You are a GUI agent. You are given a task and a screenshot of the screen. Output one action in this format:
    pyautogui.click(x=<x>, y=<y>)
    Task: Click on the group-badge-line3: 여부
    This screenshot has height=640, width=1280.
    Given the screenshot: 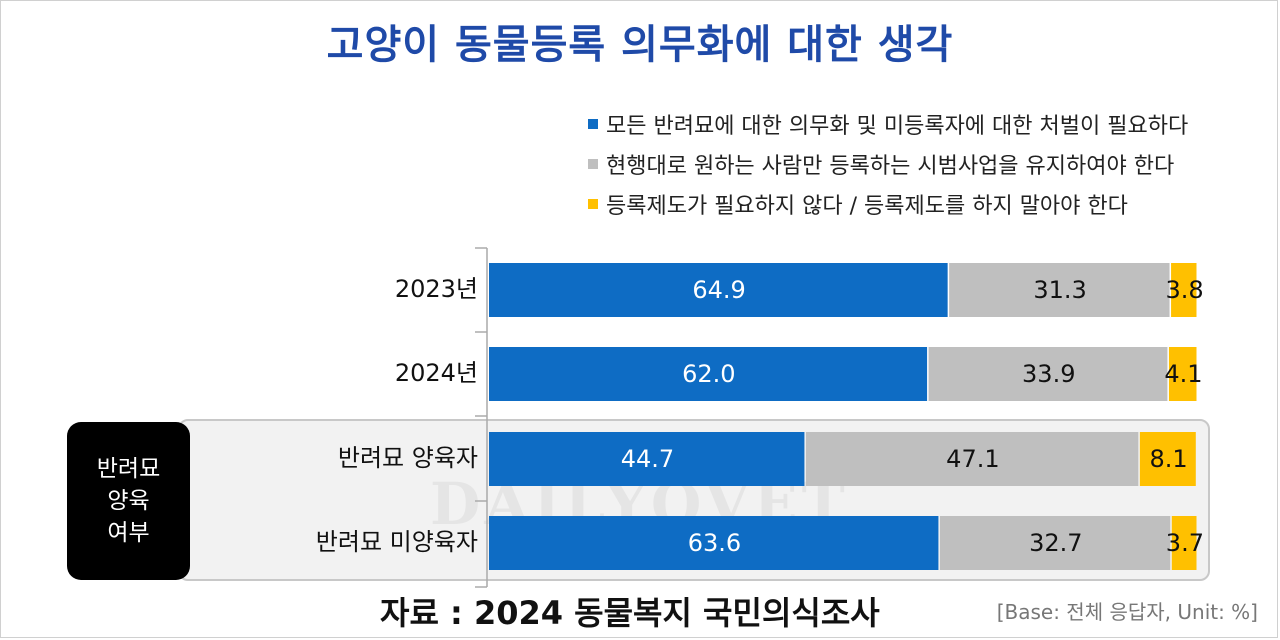 What is the action you would take?
    pyautogui.click(x=128, y=533)
    